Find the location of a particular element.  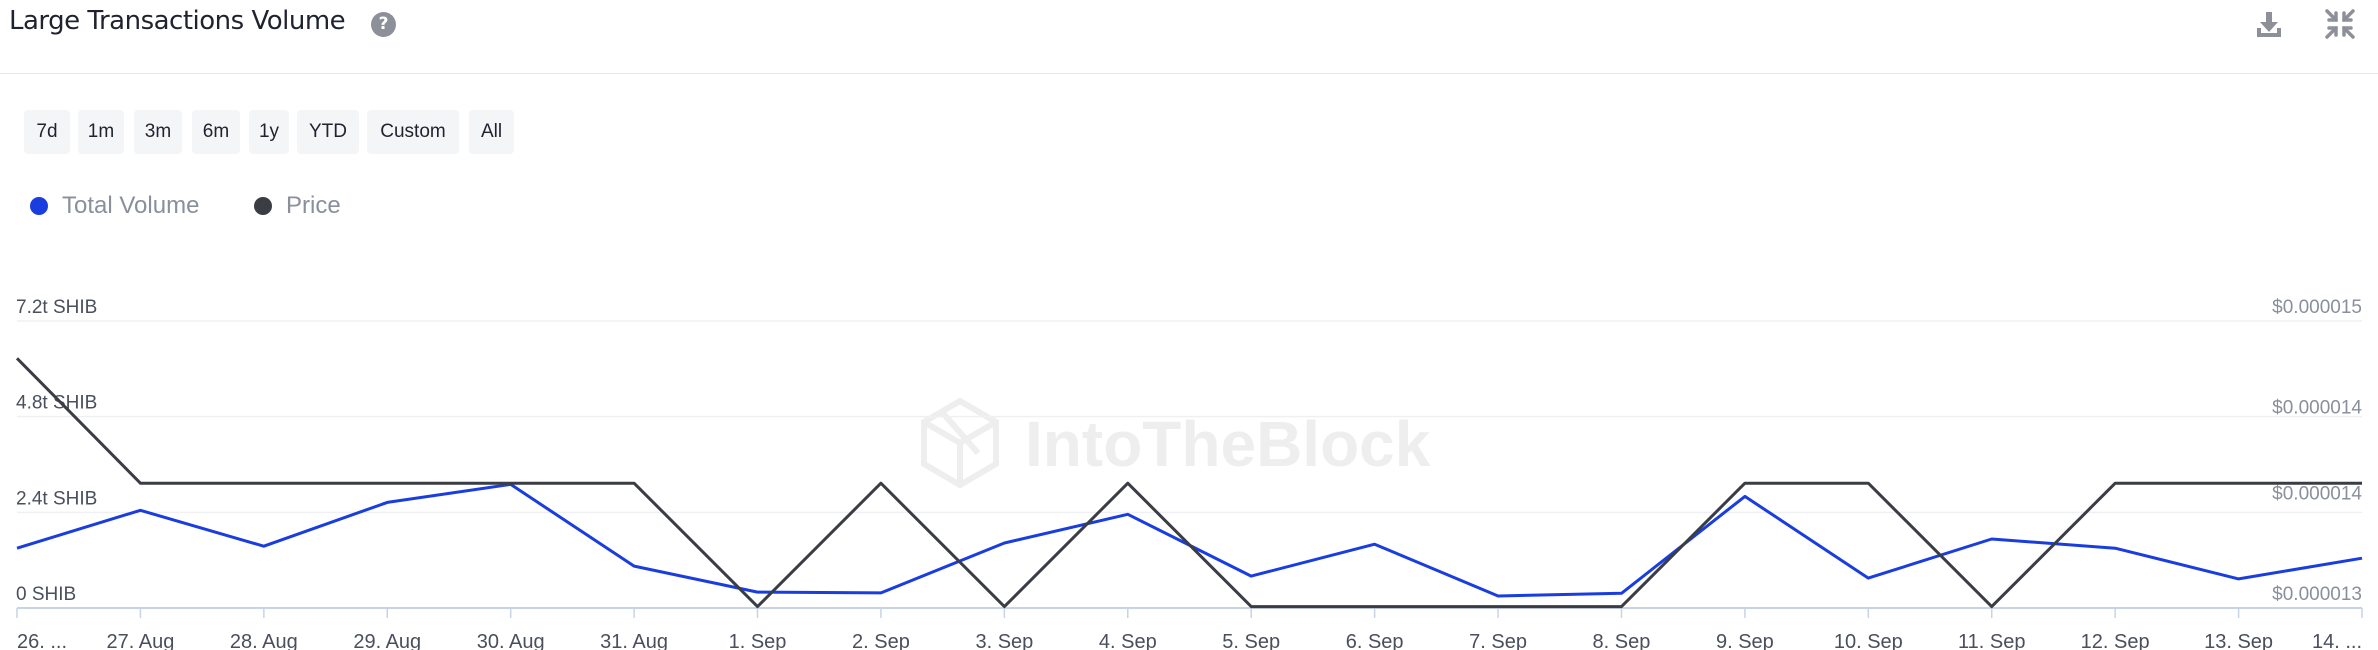

range-button-custom: Custom is located at coordinates (413, 132).